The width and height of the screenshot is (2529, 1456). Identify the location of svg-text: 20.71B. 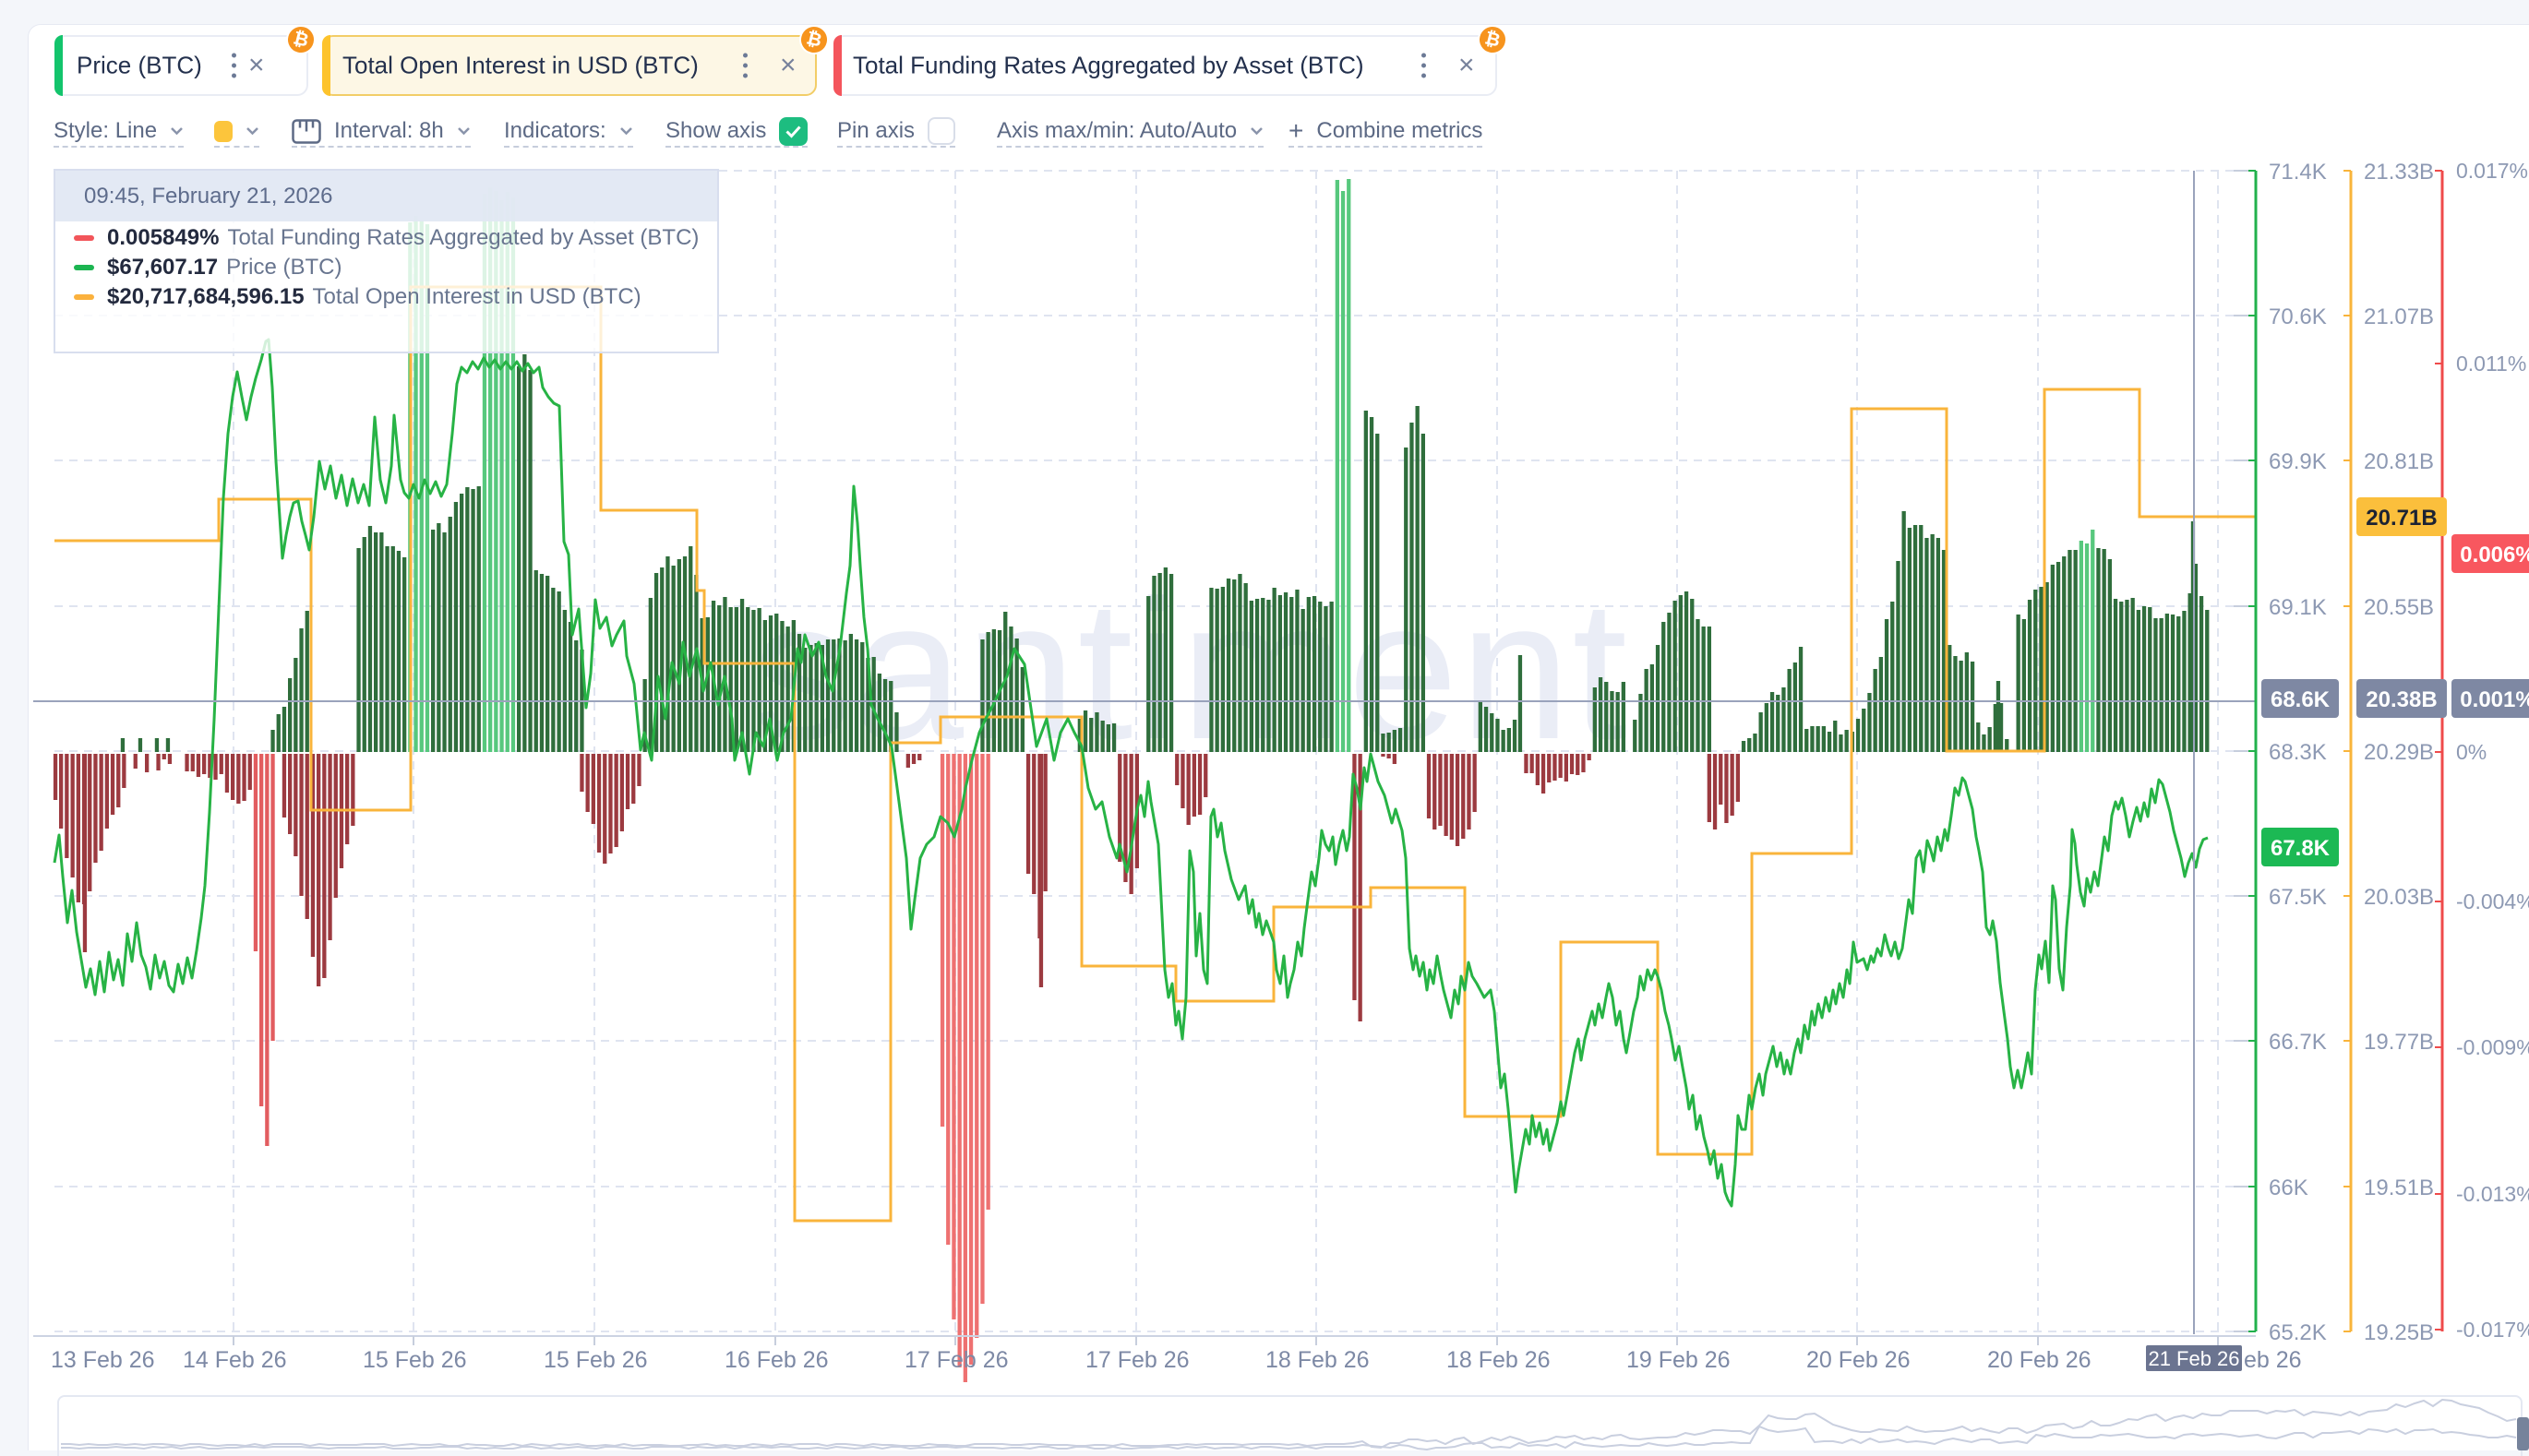
(2401, 518).